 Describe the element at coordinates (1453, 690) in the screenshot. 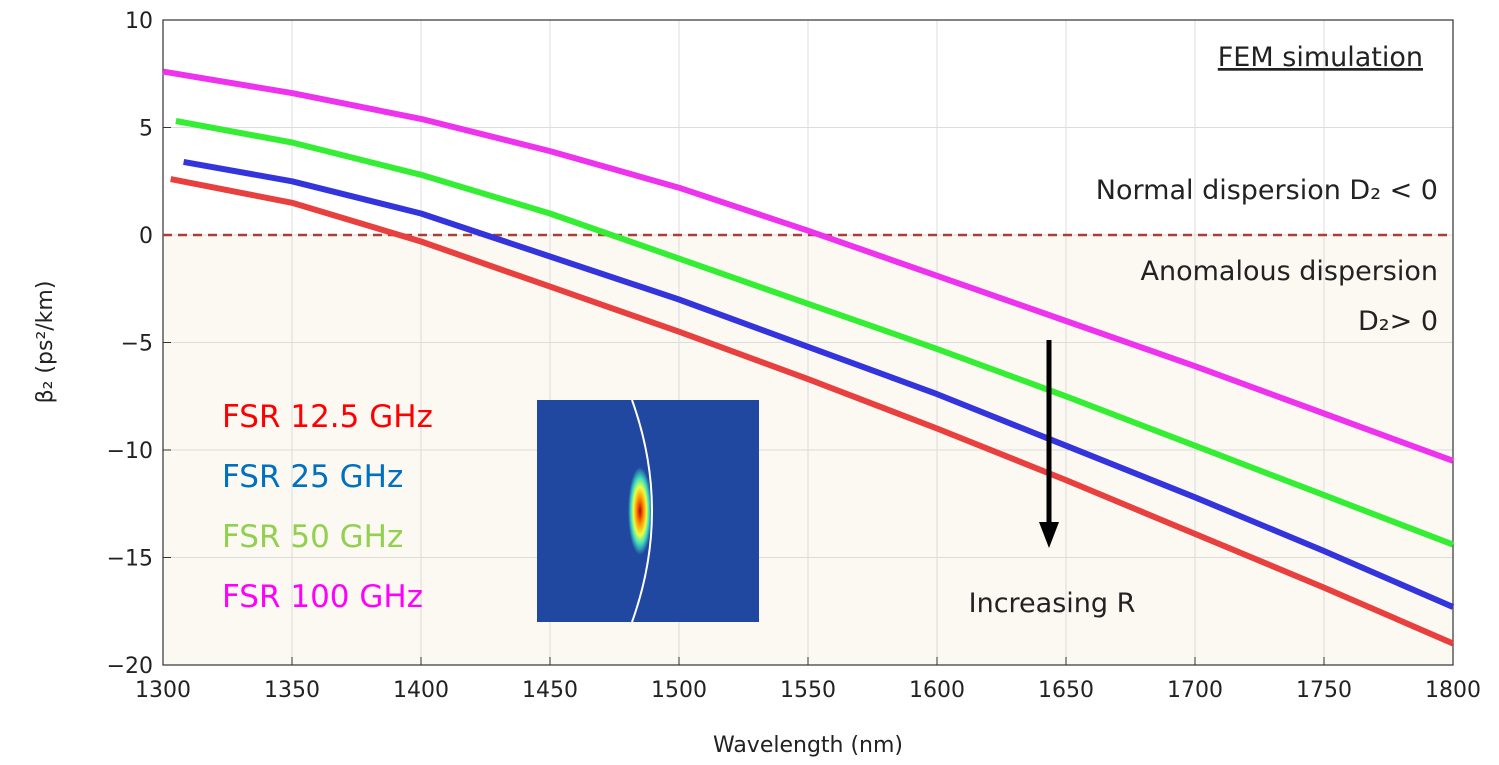

I see `x-tick-label: 1800` at that location.